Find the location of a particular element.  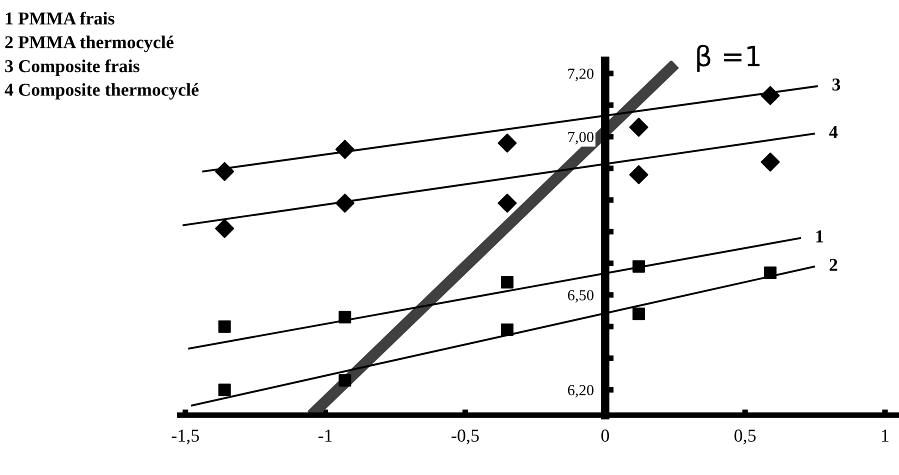

x-tick-label: 1 is located at coordinates (885, 436).